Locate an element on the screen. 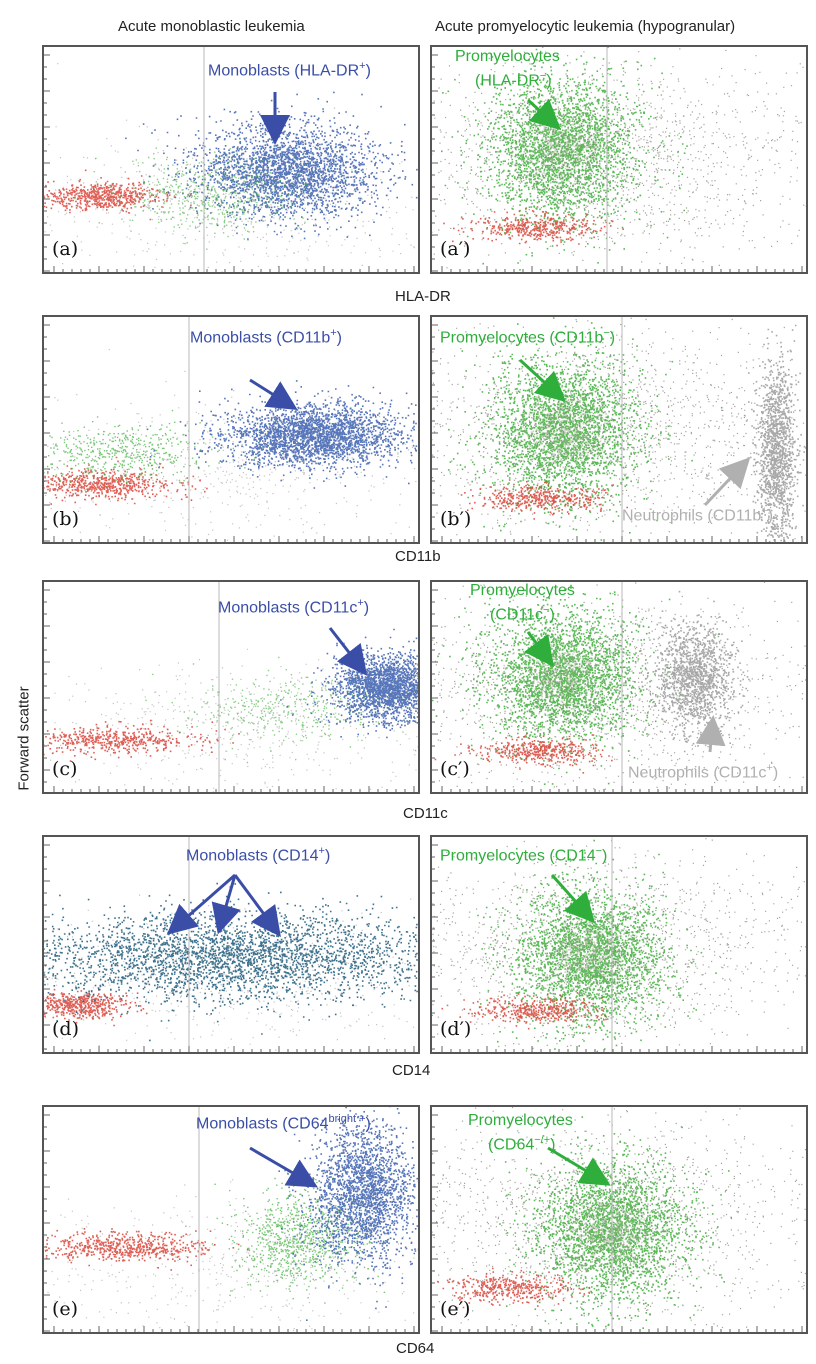 The height and width of the screenshot is (1364, 816). panel-label: (e) is located at coordinates (65, 1309).